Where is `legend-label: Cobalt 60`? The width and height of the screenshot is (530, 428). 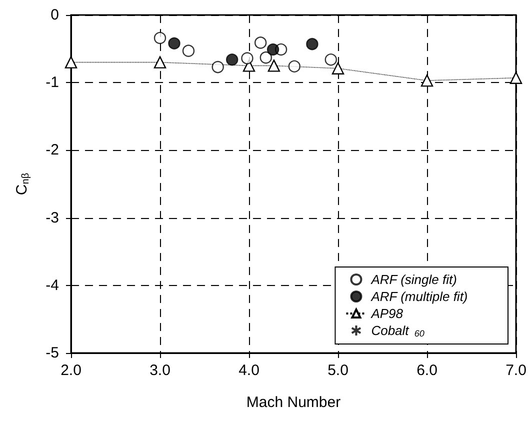 legend-label: Cobalt 60 is located at coordinates (397, 330).